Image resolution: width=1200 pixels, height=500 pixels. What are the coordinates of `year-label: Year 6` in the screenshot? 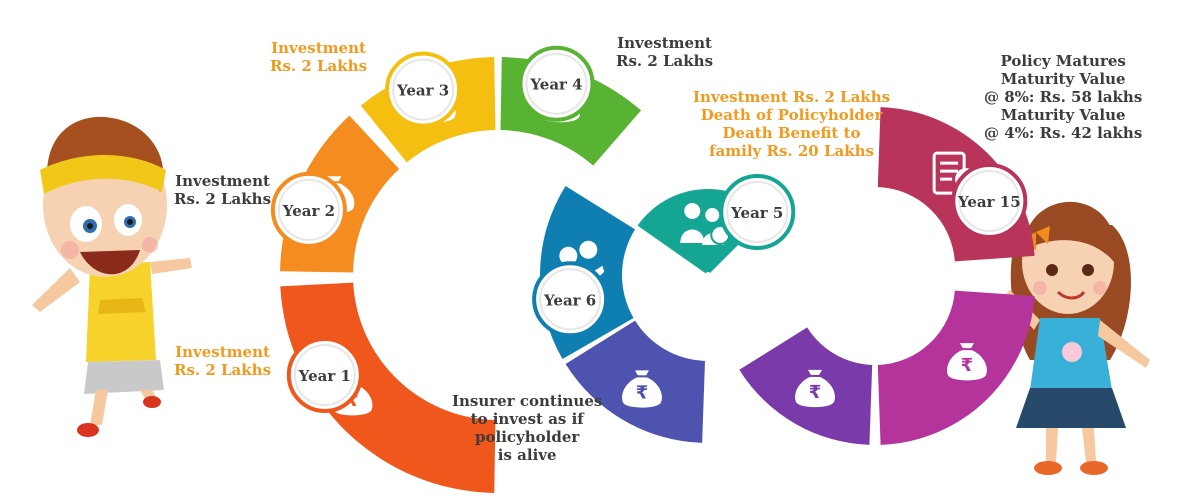 It's located at (569, 300).